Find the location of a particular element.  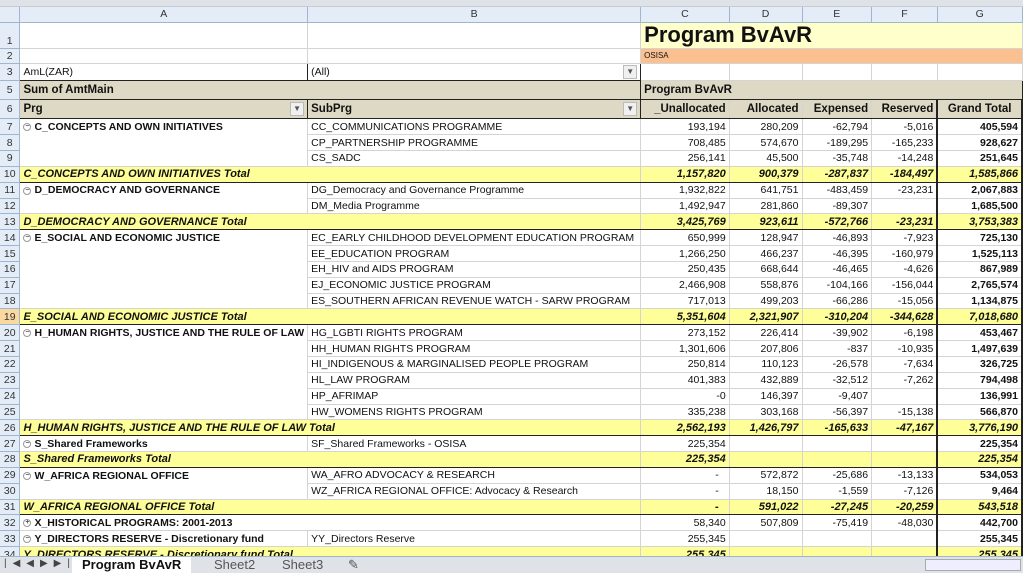

value-unallocated: - is located at coordinates (685, 491).